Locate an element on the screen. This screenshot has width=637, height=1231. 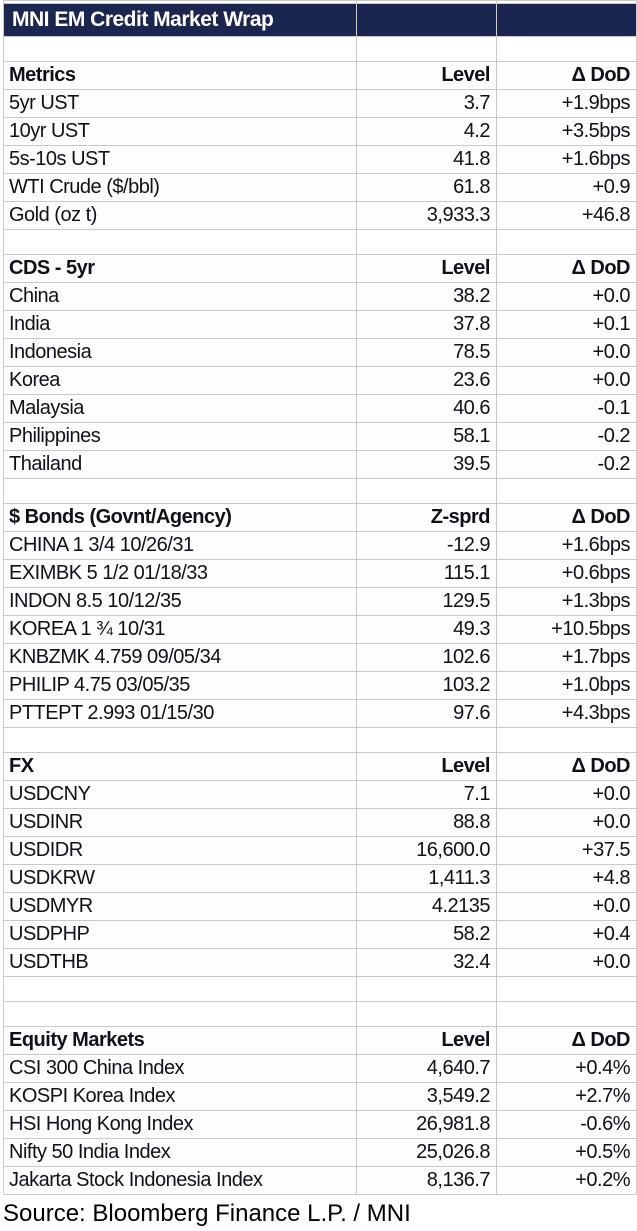
row-value: 4,640.7 is located at coordinates (426, 1068).